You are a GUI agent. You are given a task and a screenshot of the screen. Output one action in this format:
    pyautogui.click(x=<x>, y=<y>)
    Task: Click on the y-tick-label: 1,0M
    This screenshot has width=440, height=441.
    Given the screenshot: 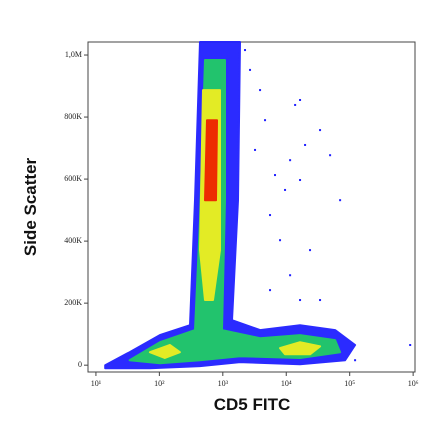 What is the action you would take?
    pyautogui.click(x=73, y=54)
    